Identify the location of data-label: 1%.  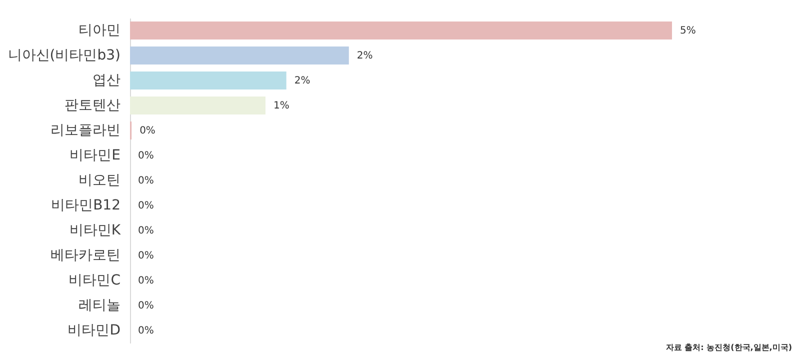
(282, 106).